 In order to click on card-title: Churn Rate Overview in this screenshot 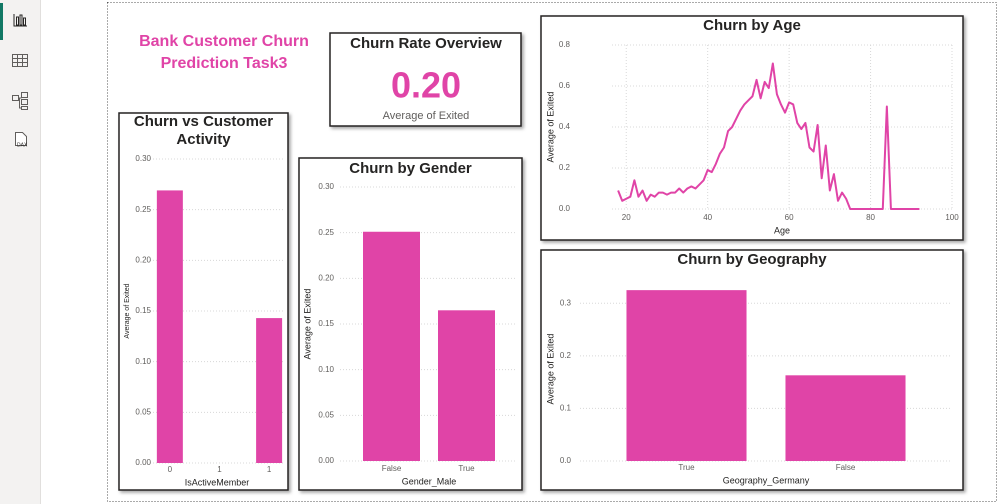, I will do `click(426, 43)`.